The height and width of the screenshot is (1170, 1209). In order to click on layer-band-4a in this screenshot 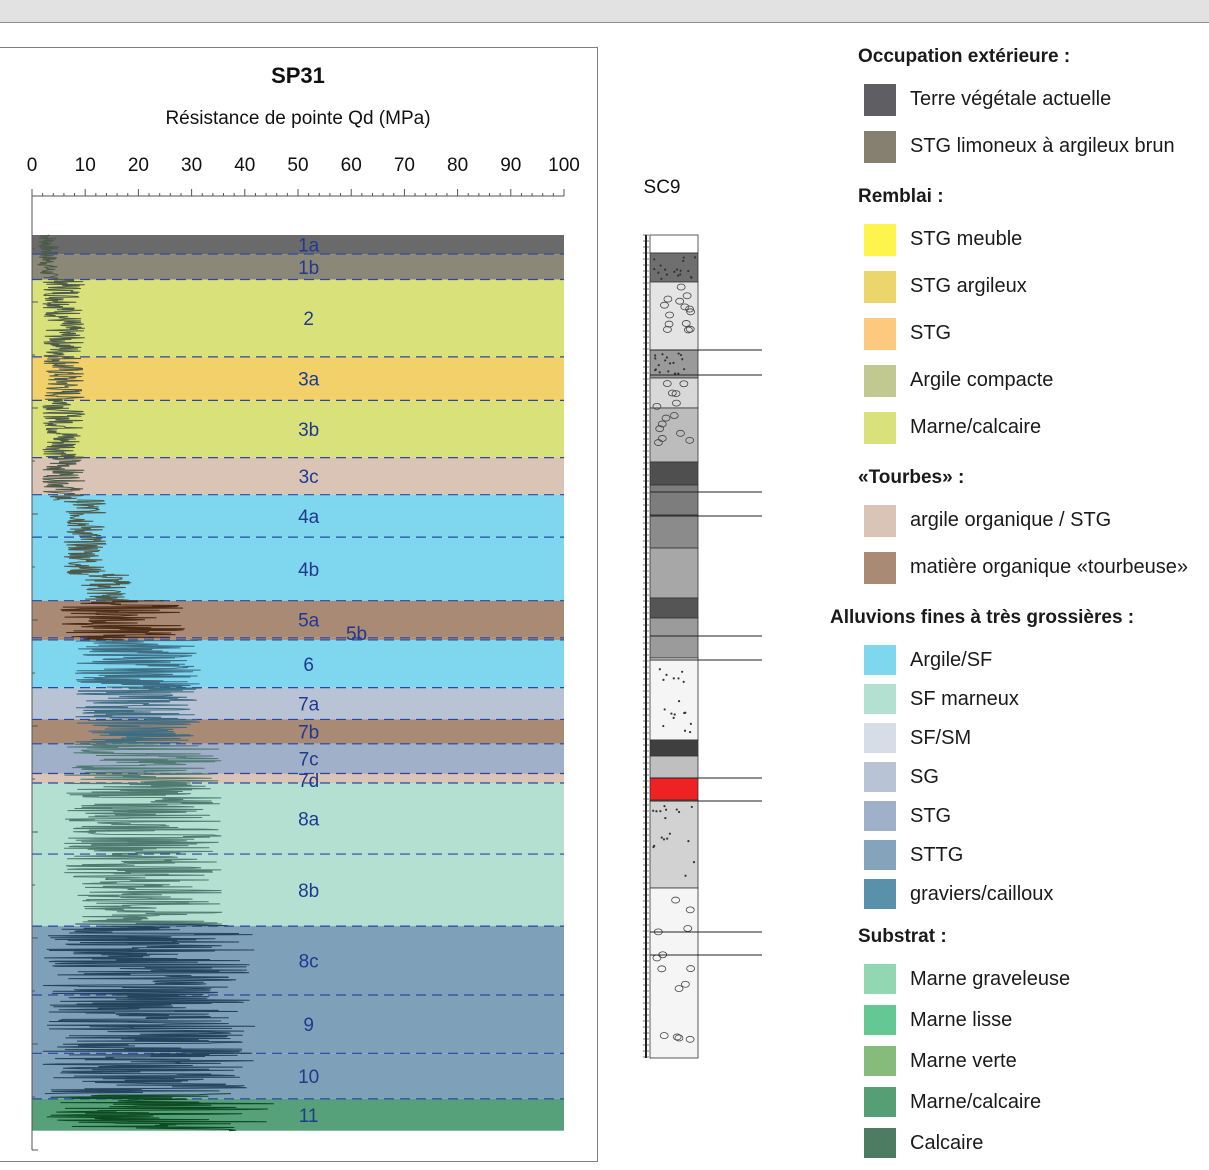, I will do `click(298, 516)`.